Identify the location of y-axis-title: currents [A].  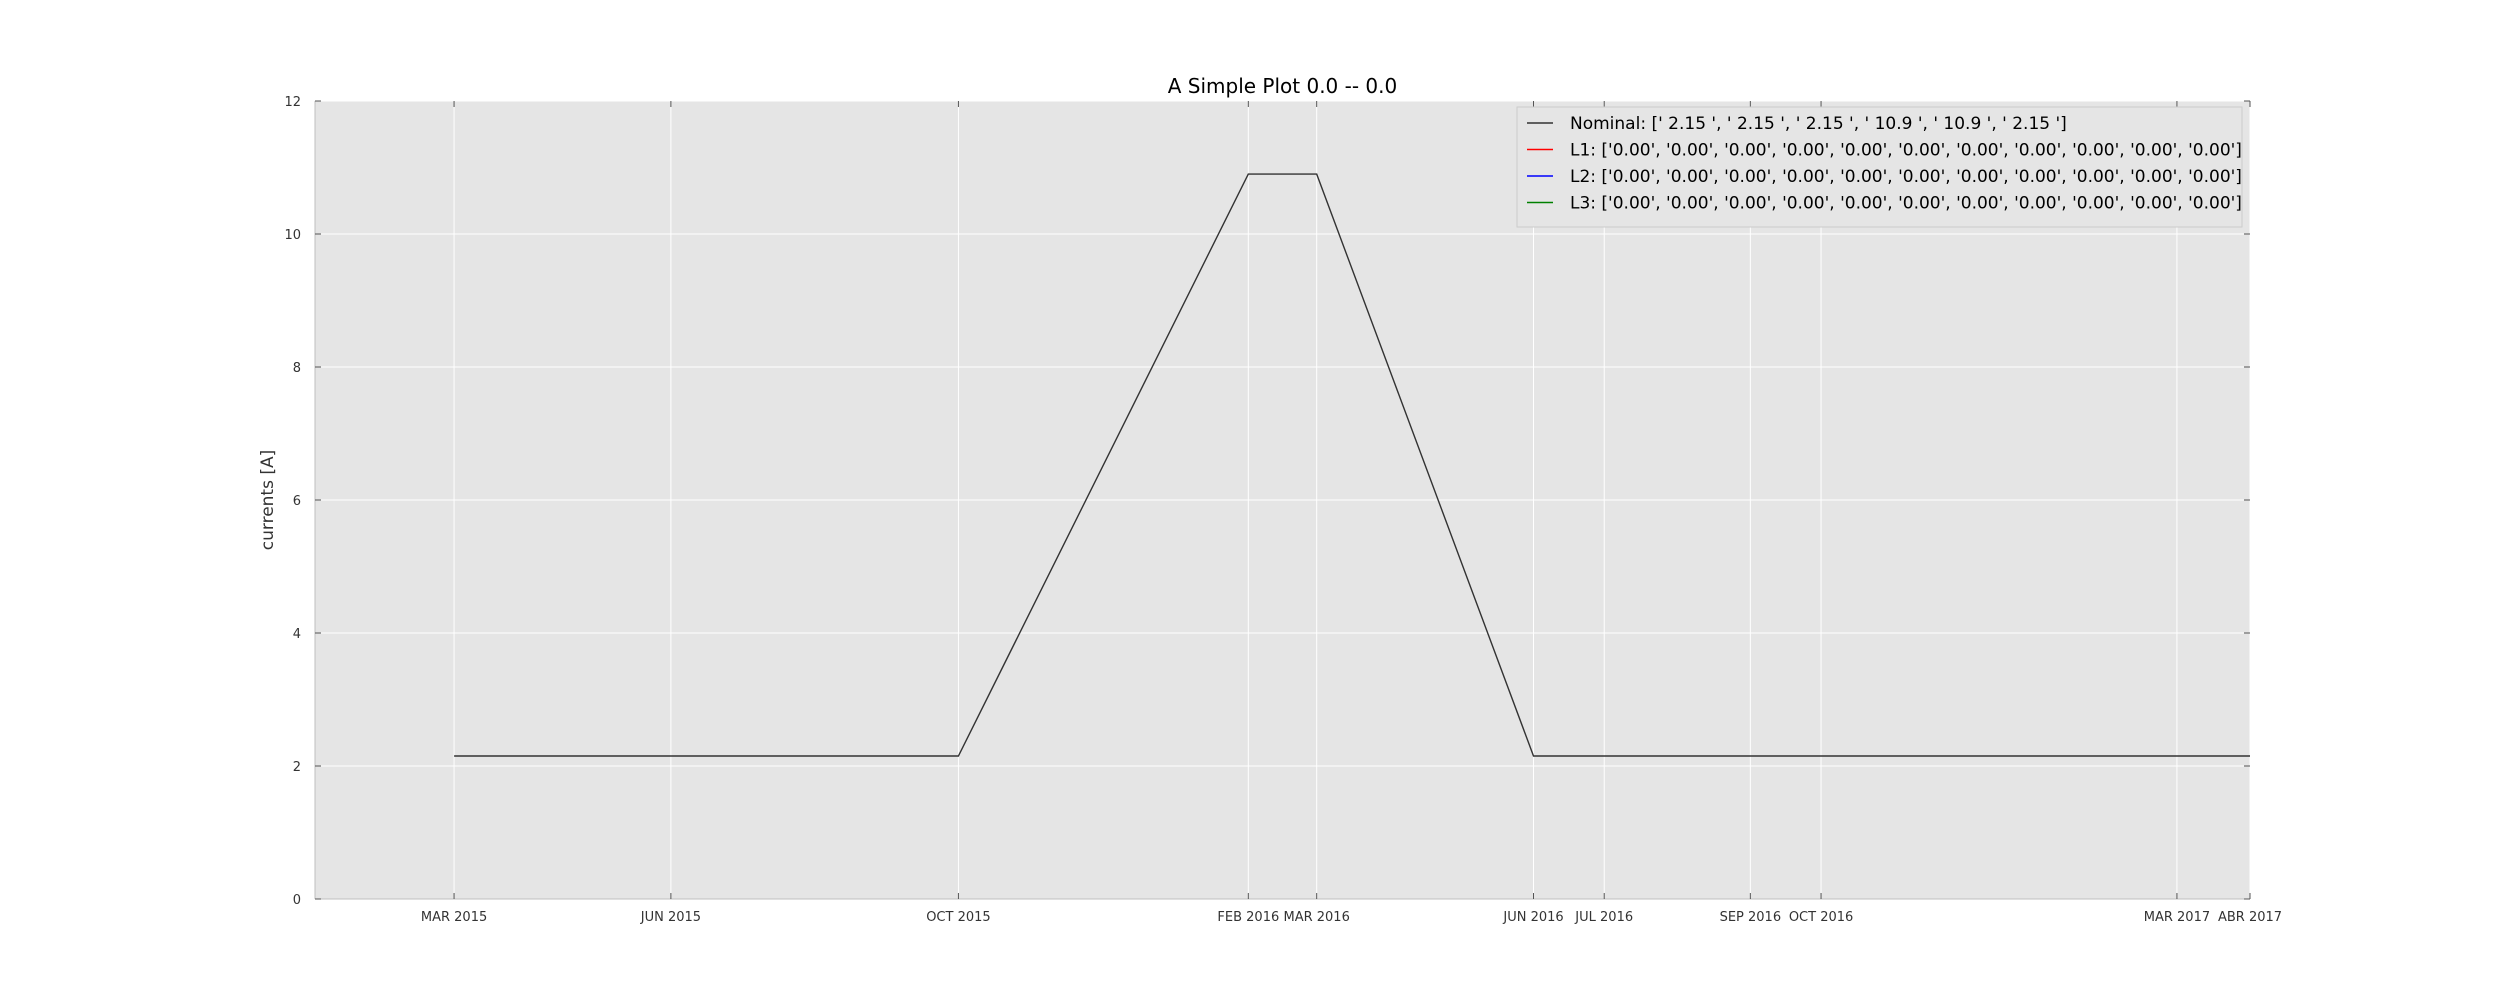
(268, 500).